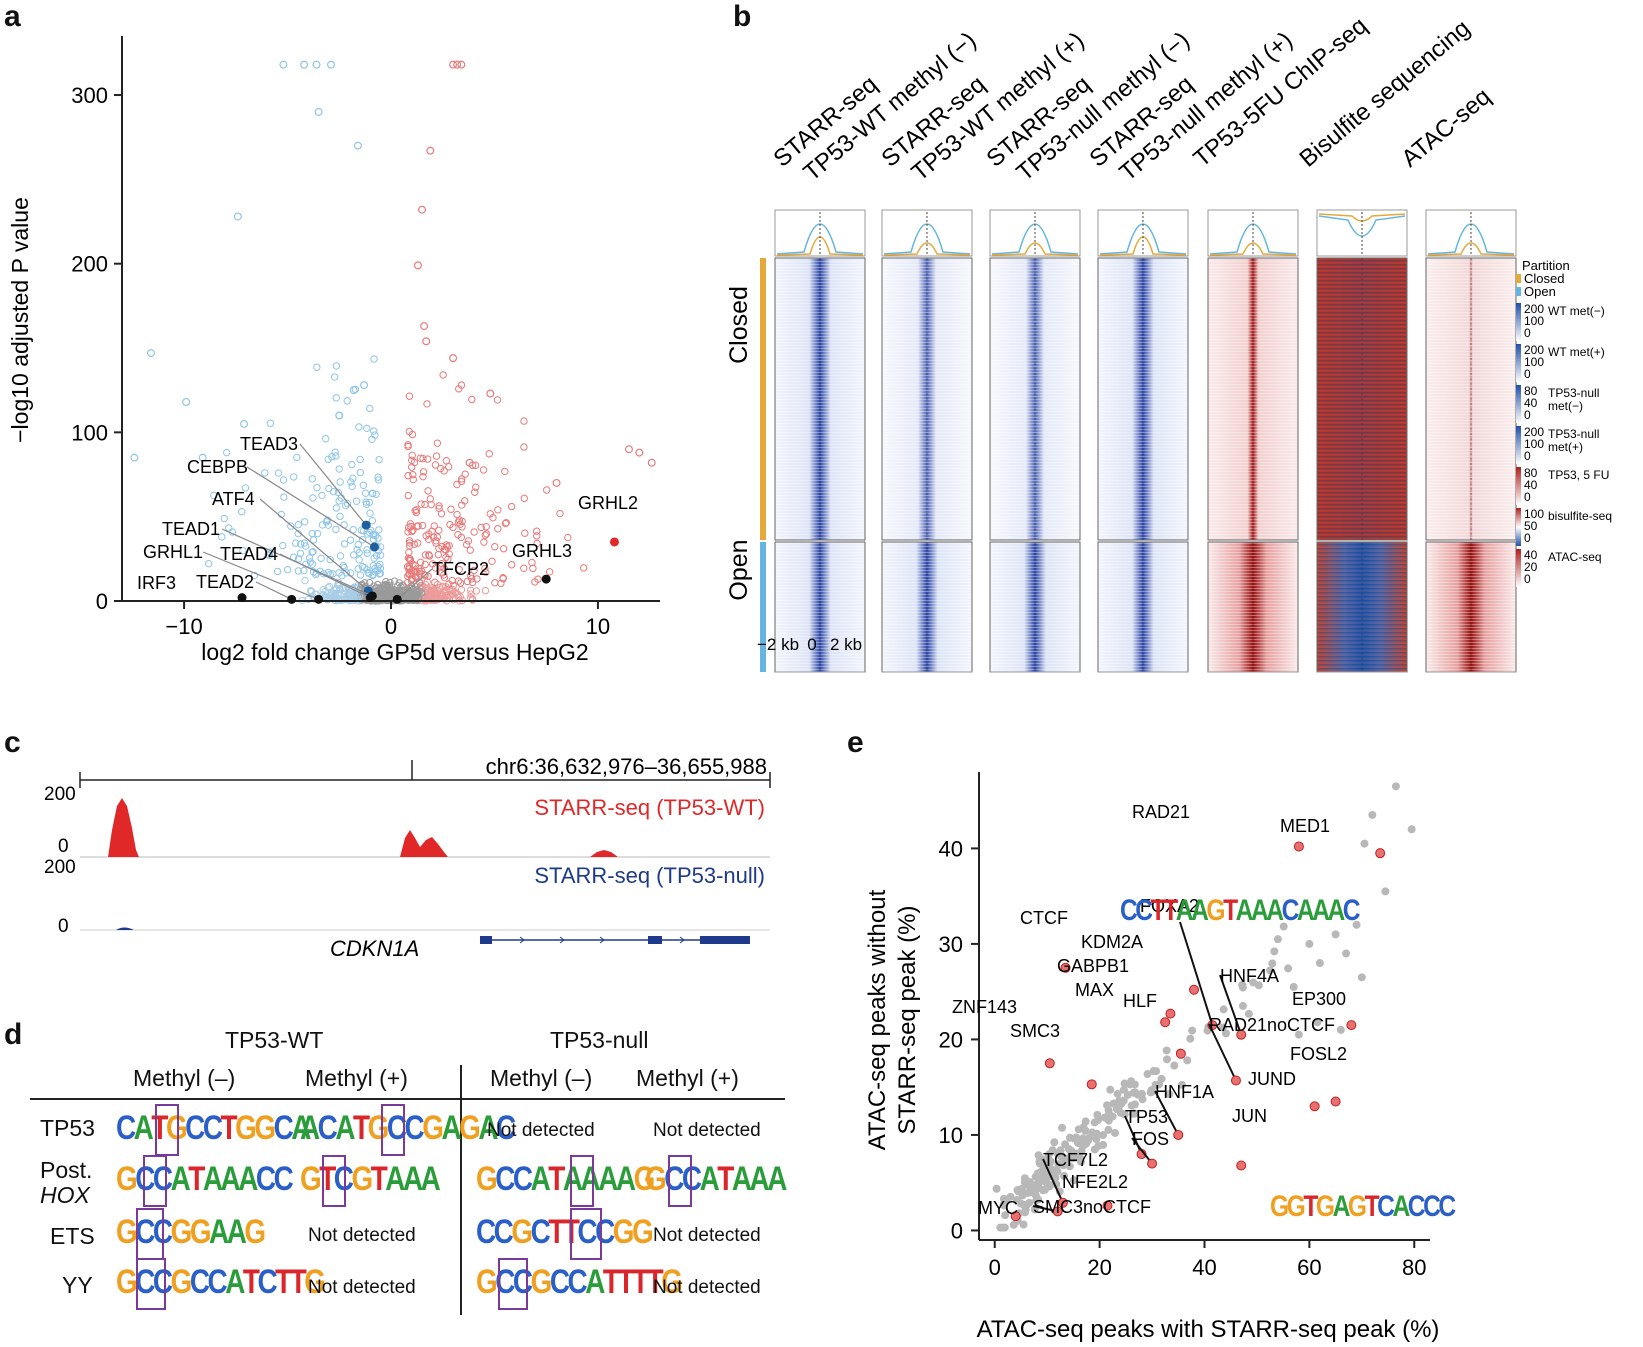 This screenshot has width=1643, height=1347. Describe the element at coordinates (362, 1235) in the screenshot. I see `not-detected: Not detected` at that location.